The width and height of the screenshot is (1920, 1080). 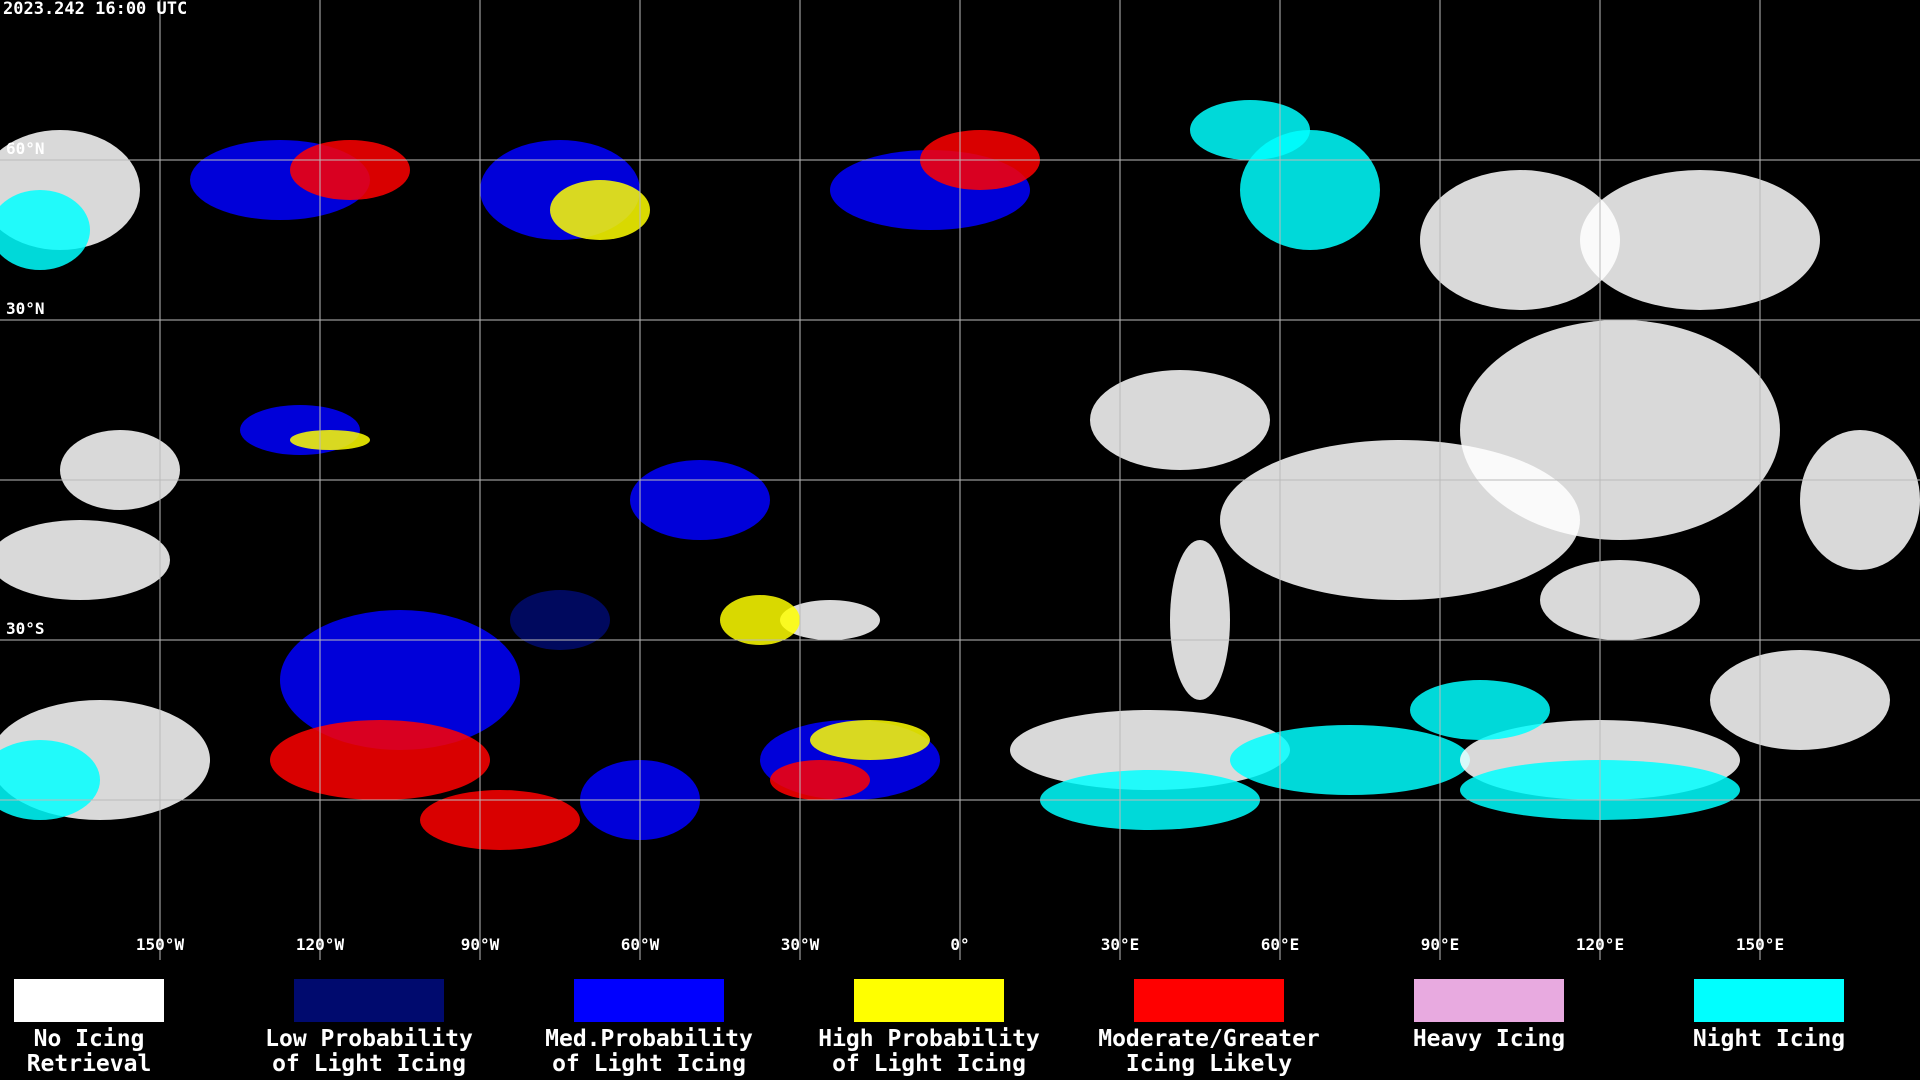 I want to click on lon-label: 150°W, so click(x=160, y=944).